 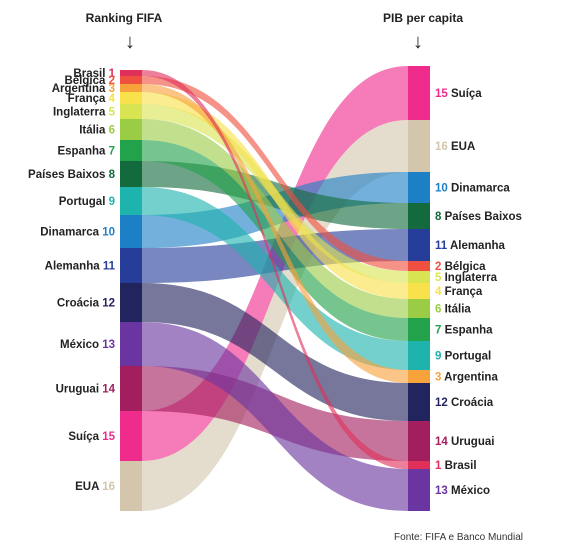 What do you see at coordinates (97, 131) in the screenshot?
I see `fifa-label-italia: Itália 6` at bounding box center [97, 131].